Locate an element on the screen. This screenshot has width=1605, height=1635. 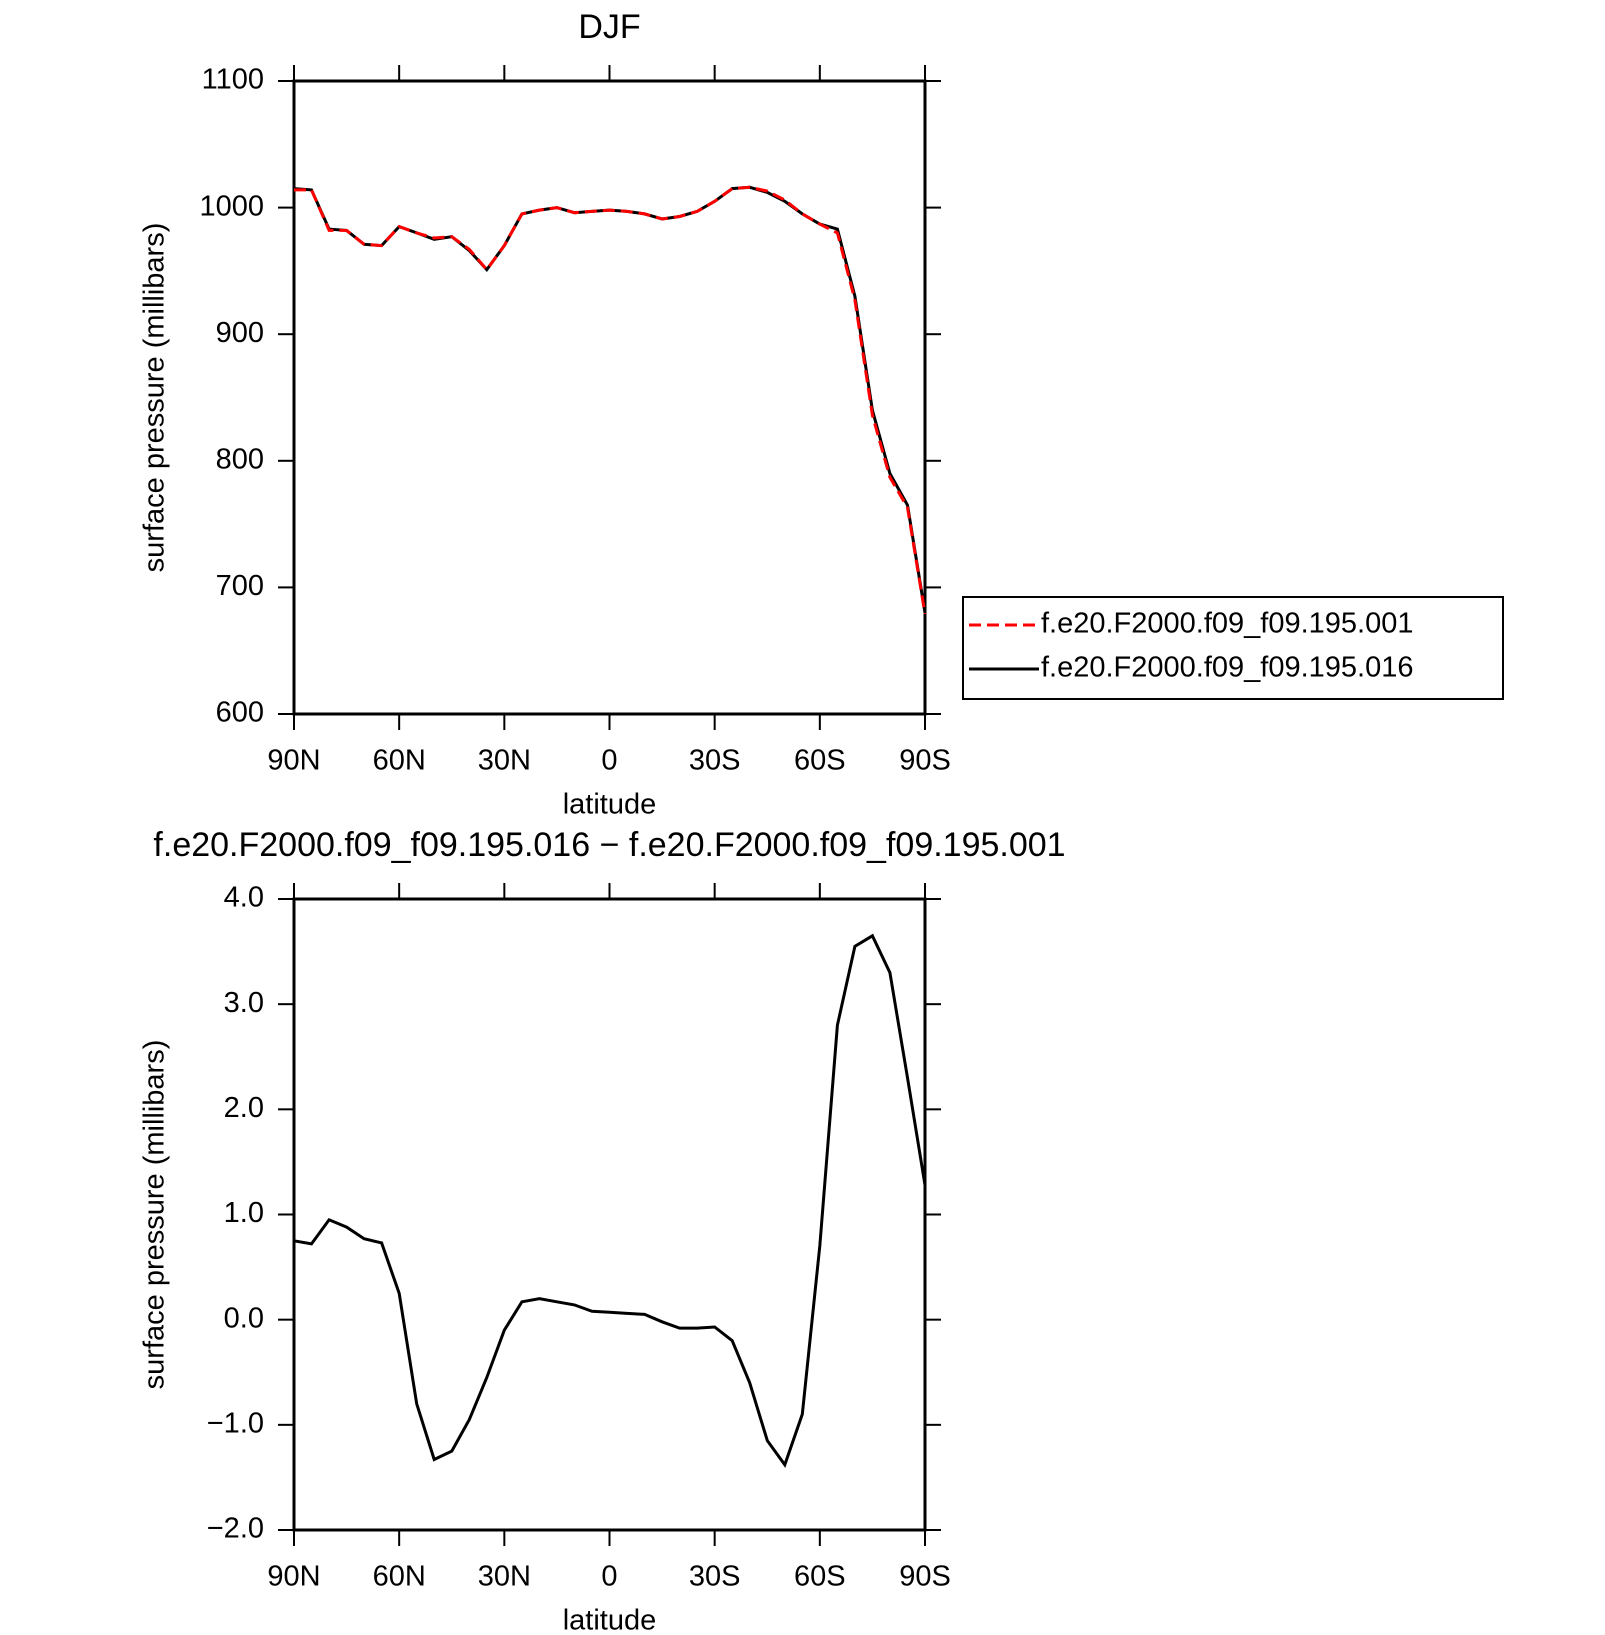
y-tick-label: 1100 is located at coordinates (233, 80).